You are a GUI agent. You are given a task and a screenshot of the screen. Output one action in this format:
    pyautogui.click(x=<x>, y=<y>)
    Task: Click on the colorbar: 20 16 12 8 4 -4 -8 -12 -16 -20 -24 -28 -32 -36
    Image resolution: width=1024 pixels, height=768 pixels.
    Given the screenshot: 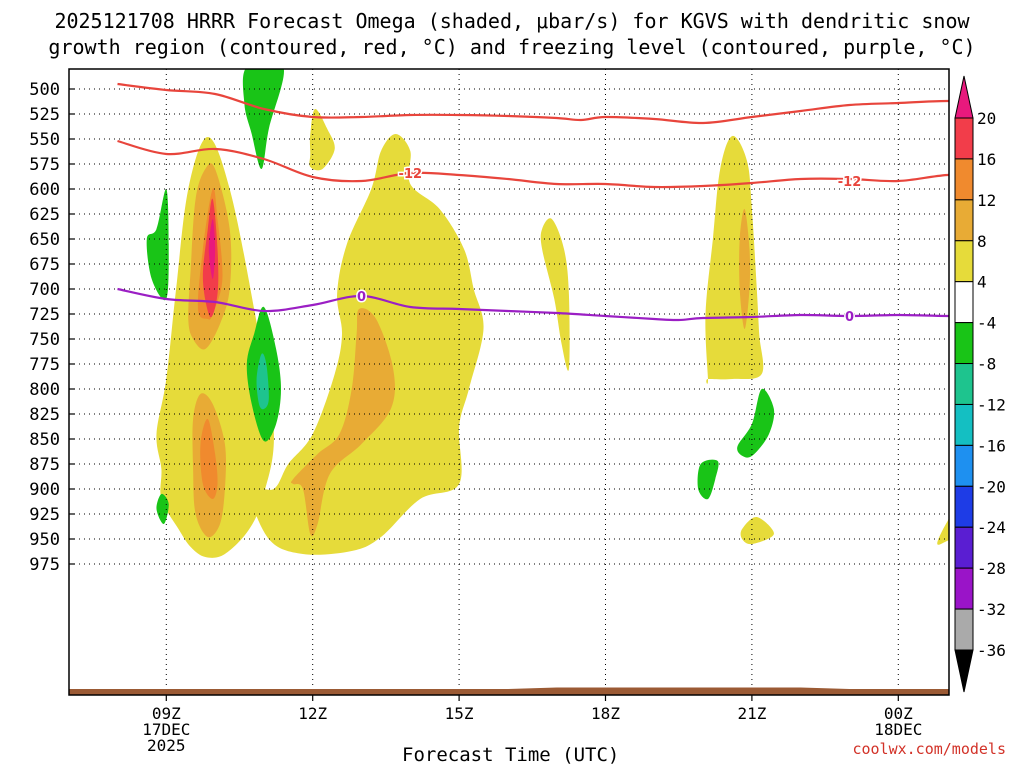 What is the action you would take?
    pyautogui.click(x=980, y=384)
    